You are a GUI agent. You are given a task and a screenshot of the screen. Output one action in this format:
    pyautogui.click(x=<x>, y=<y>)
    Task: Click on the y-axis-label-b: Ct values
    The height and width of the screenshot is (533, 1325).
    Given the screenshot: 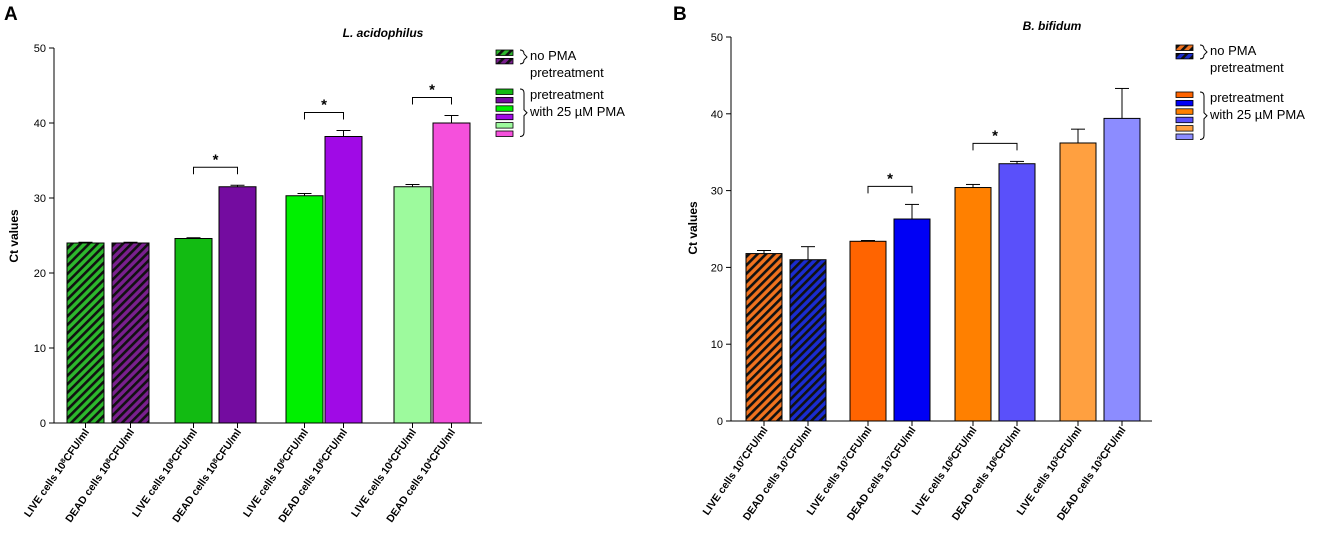 What is the action you would take?
    pyautogui.click(x=693, y=228)
    